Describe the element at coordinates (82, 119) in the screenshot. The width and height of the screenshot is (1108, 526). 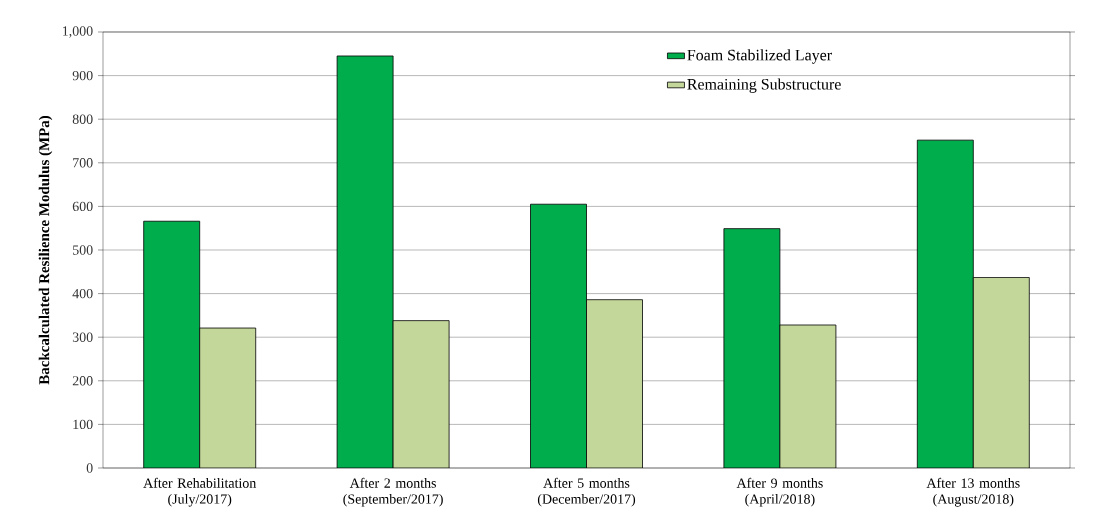
I see `y-tick-label: 800` at that location.